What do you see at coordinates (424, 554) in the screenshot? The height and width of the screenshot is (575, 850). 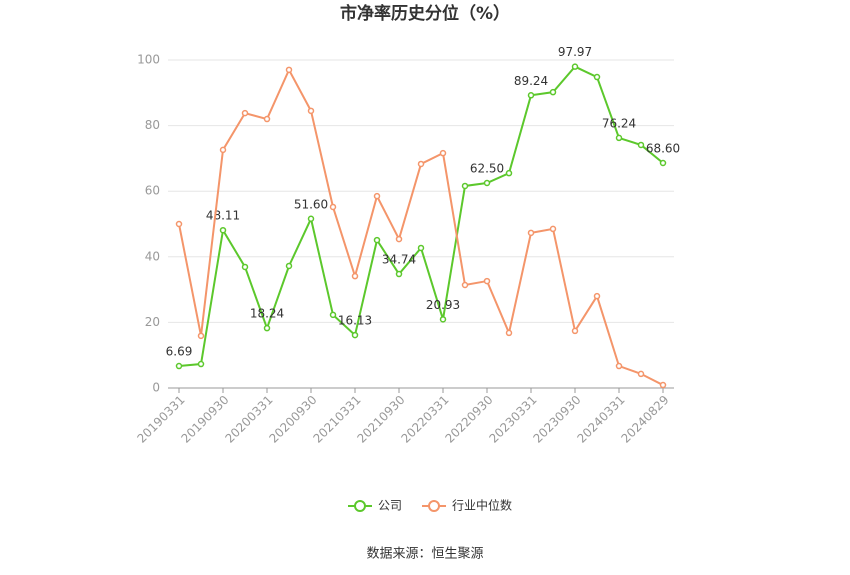 I see `source: 数据来源：恒生聚源` at bounding box center [424, 554].